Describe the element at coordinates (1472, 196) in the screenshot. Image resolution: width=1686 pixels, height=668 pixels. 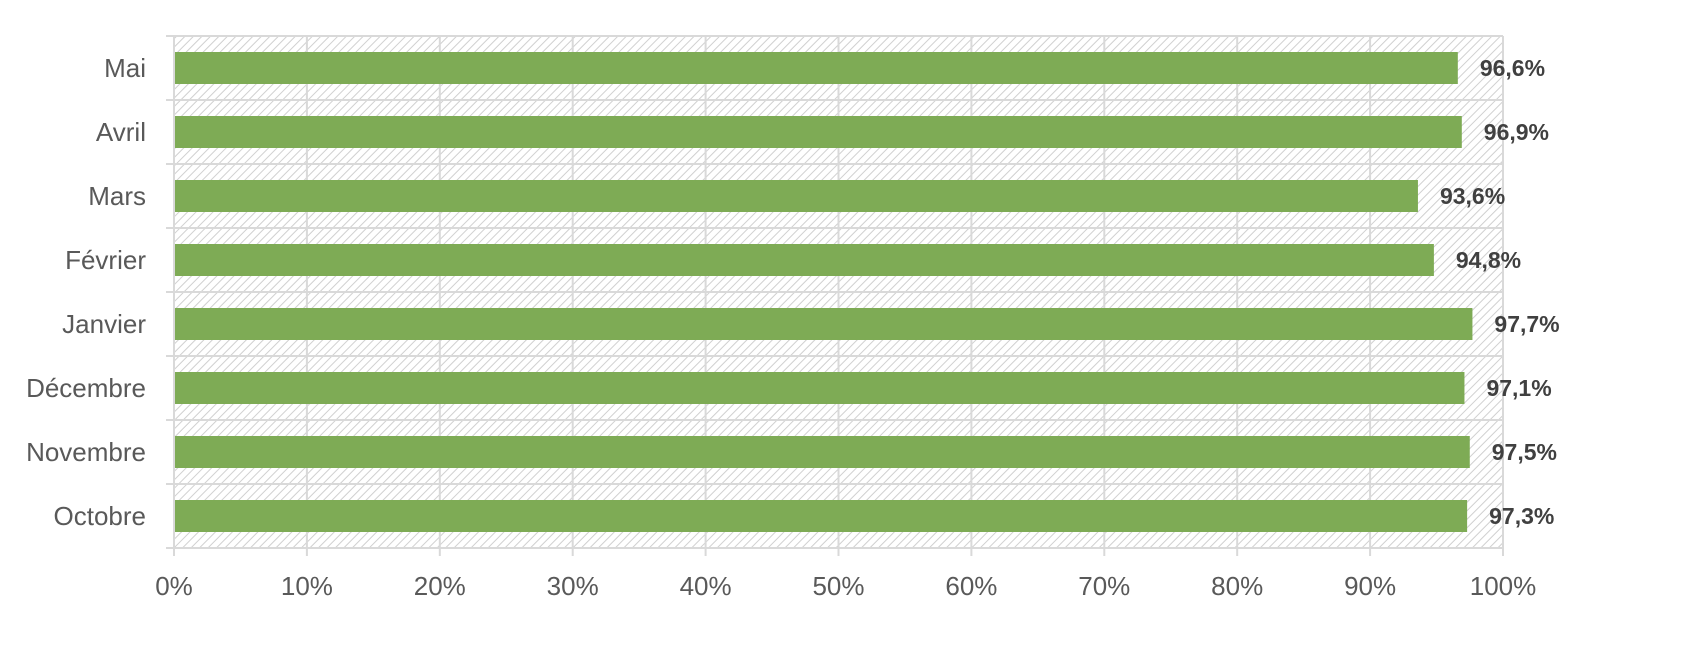
I see `data-label: 93,6%` at that location.